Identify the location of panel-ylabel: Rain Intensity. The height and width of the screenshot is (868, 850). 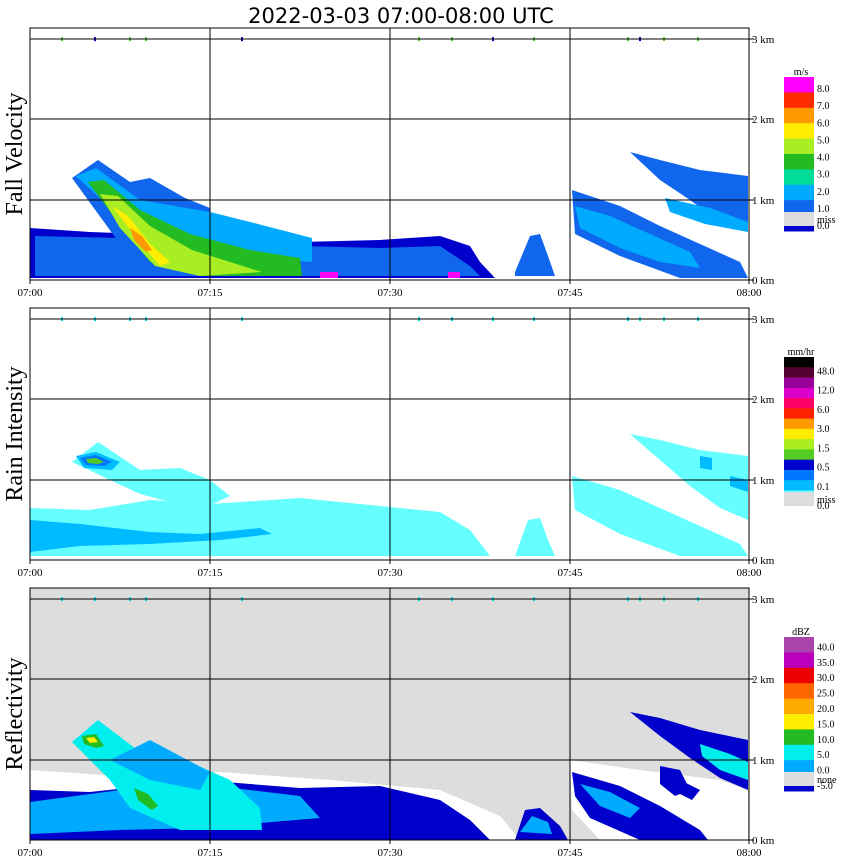
(15, 433).